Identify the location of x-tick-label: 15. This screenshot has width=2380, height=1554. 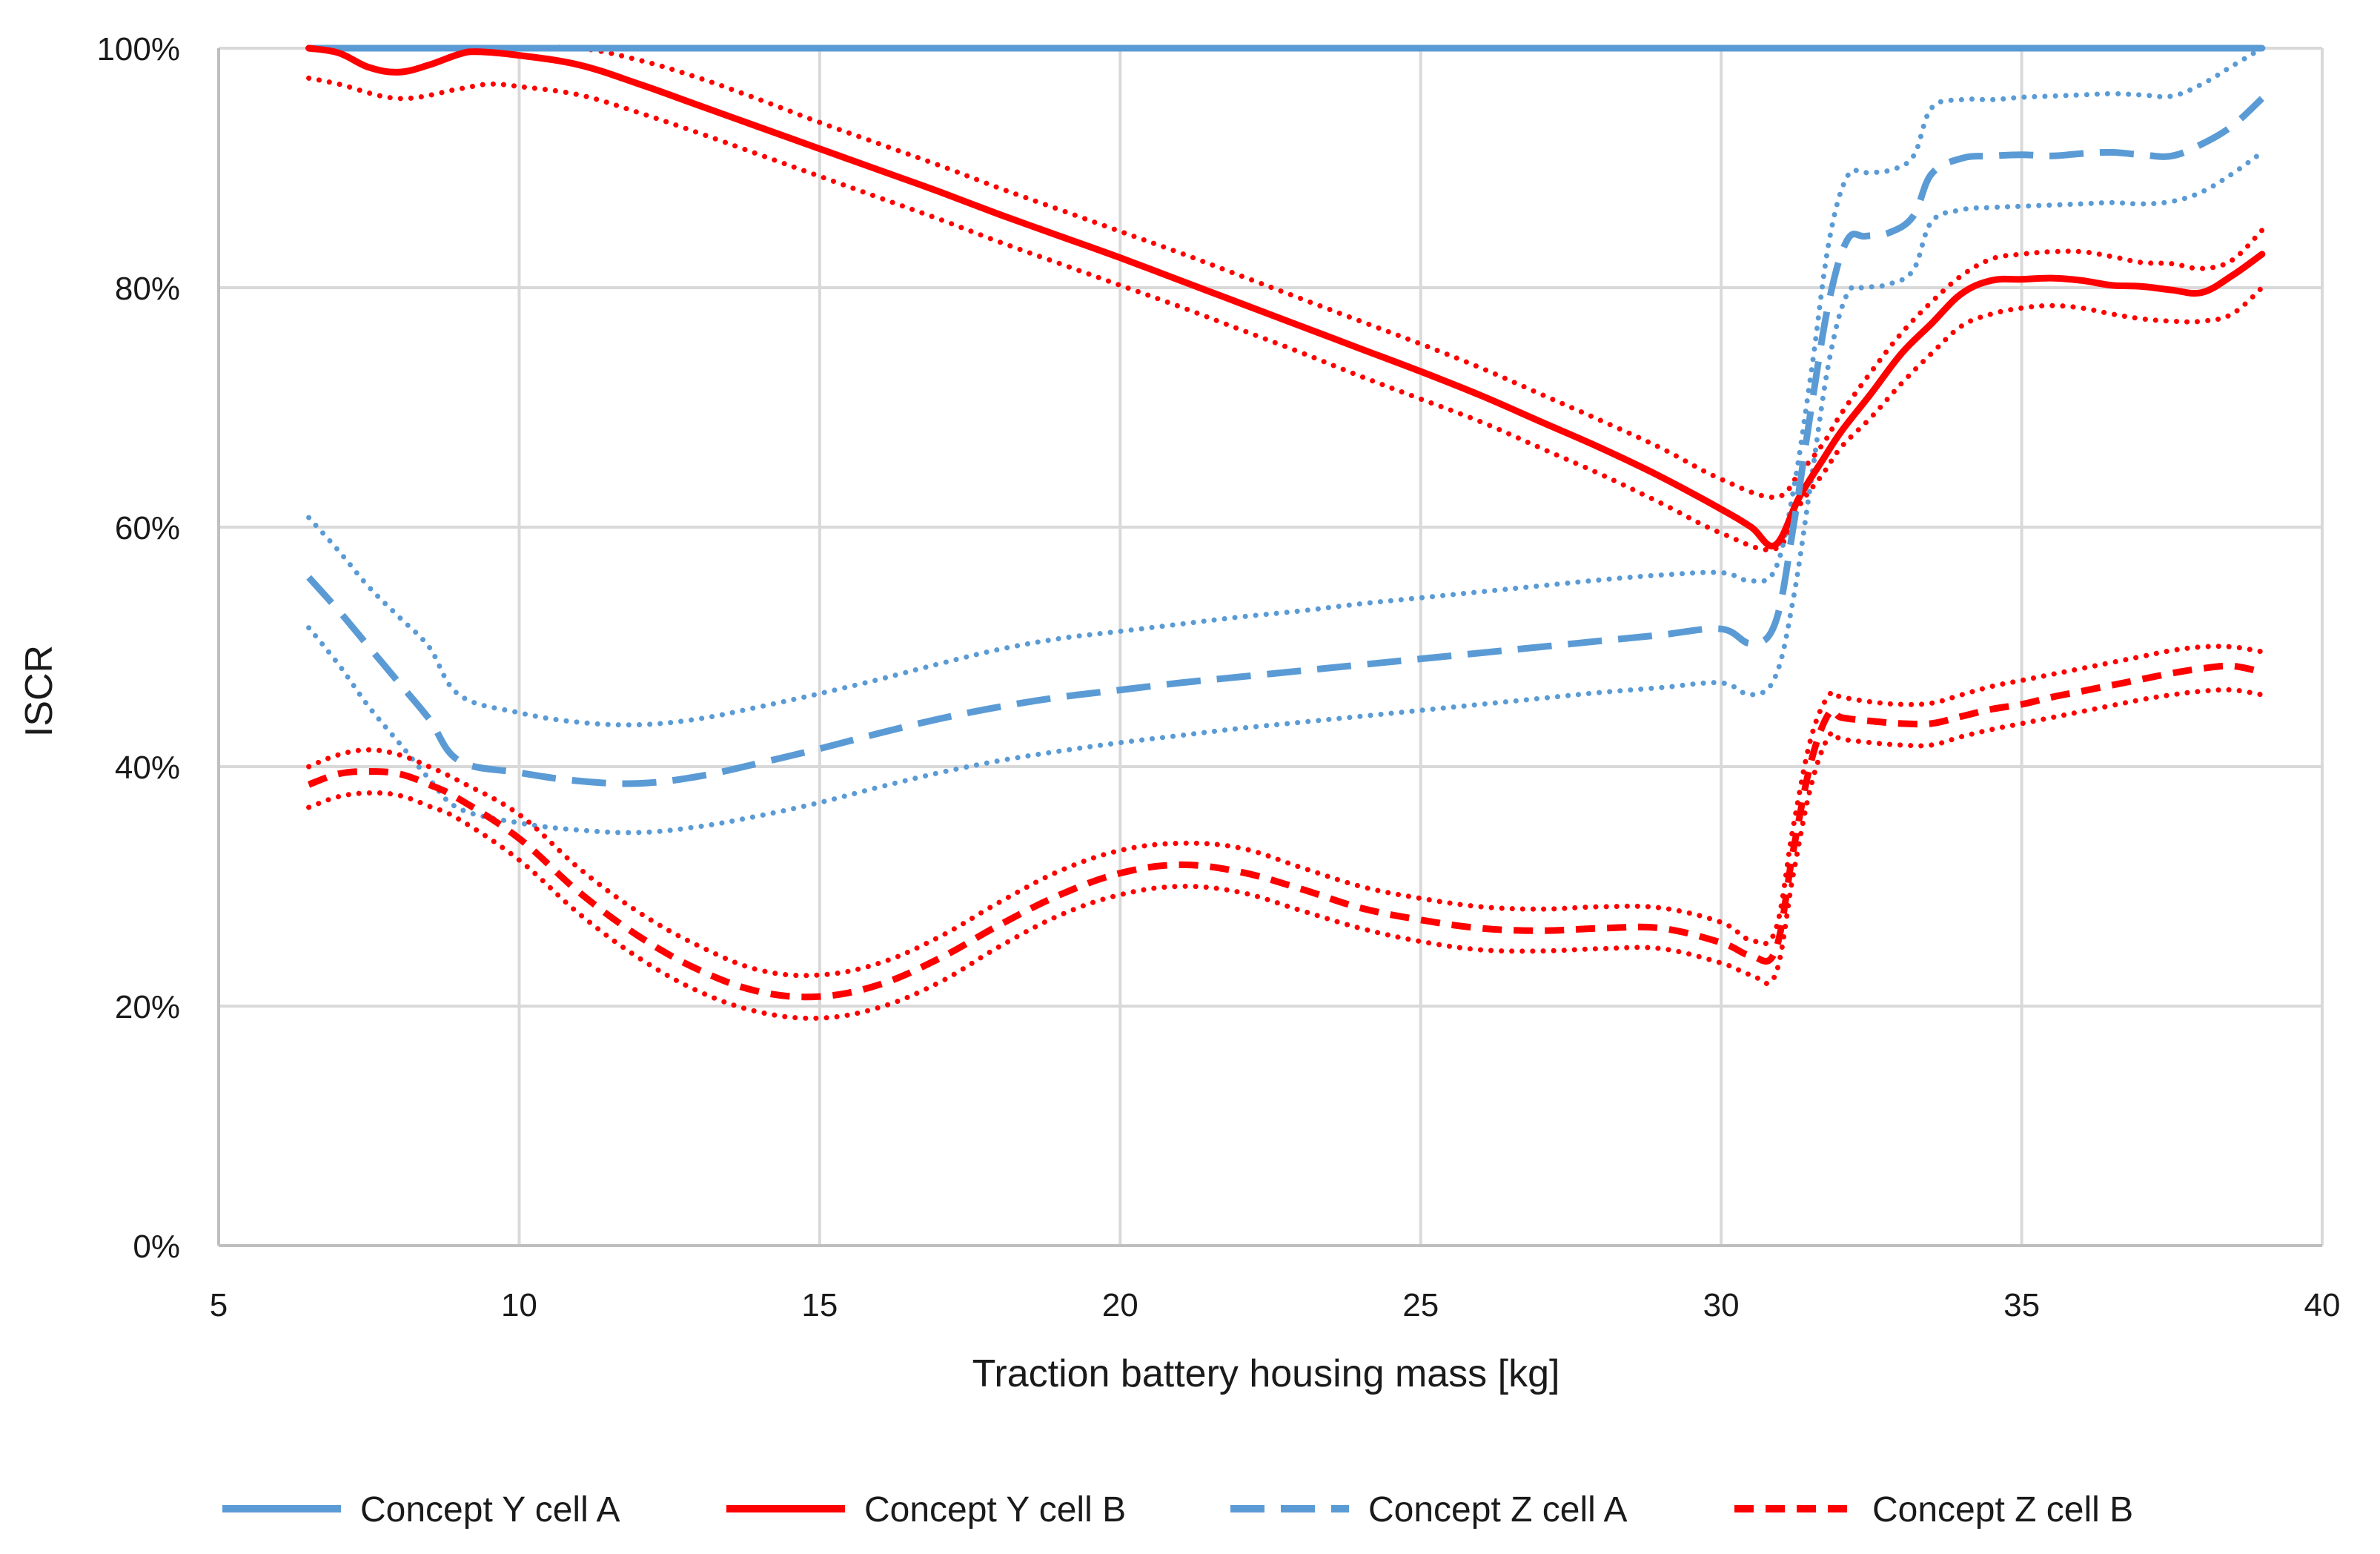
(820, 1305).